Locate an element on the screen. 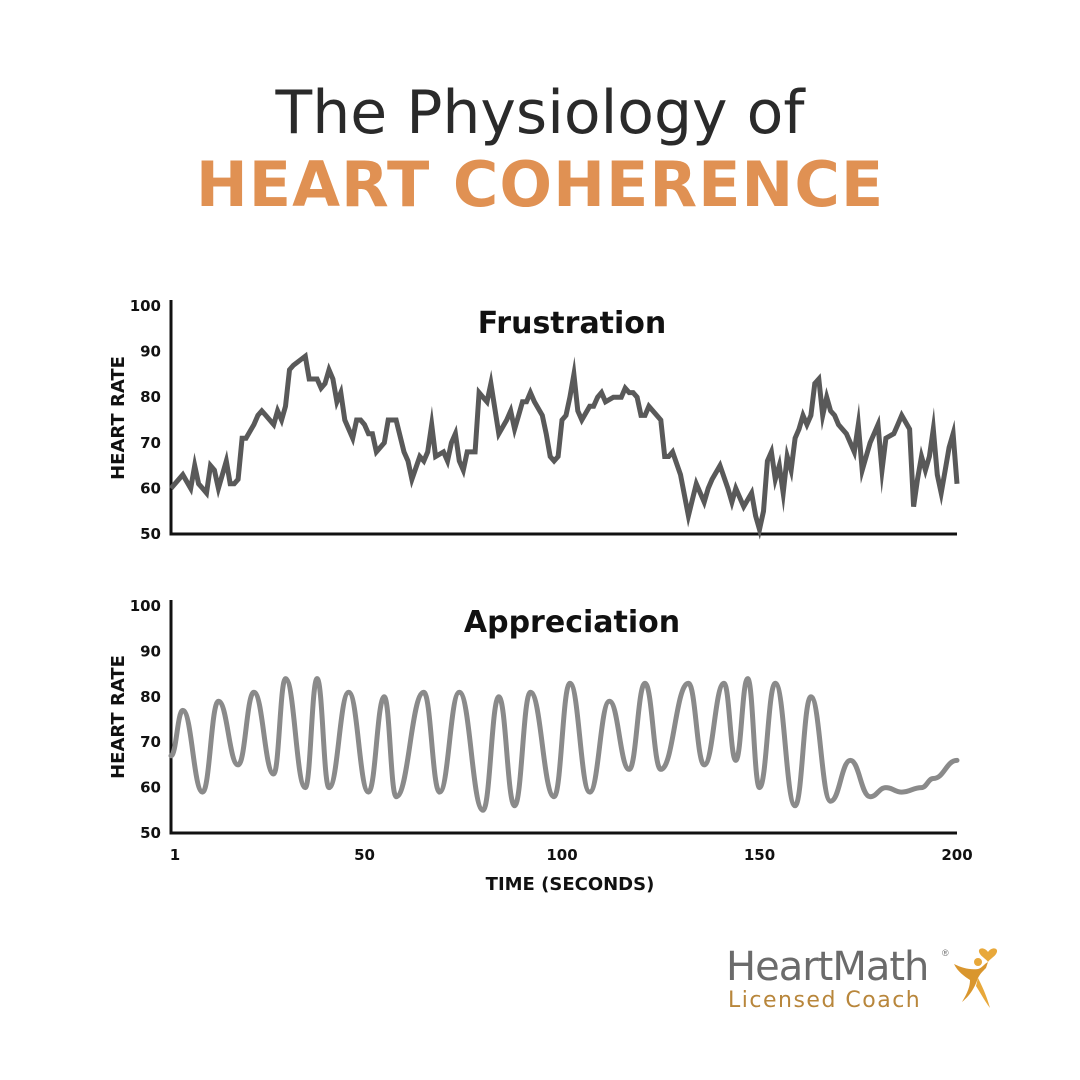 The height and width of the screenshot is (1080, 1080). logo-registered-mark: ® is located at coordinates (945, 953).